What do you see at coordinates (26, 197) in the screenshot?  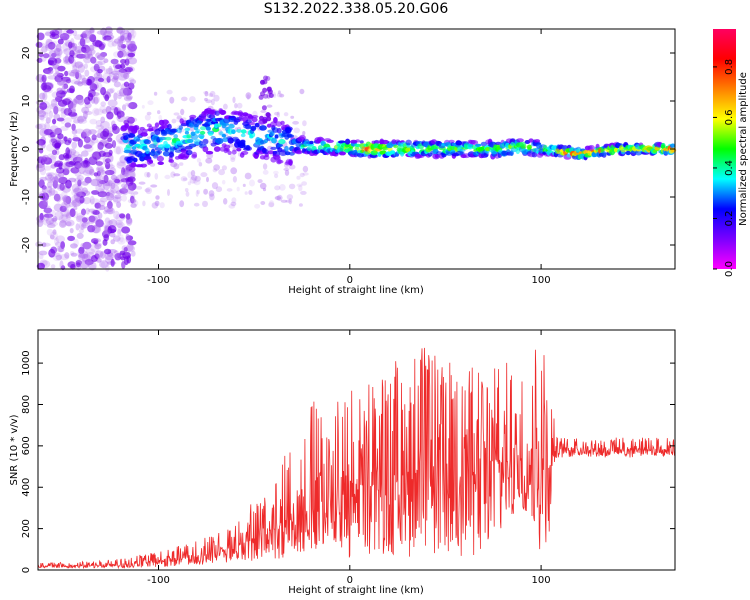 I see `spectrogram-ytick-label: -10` at bounding box center [26, 197].